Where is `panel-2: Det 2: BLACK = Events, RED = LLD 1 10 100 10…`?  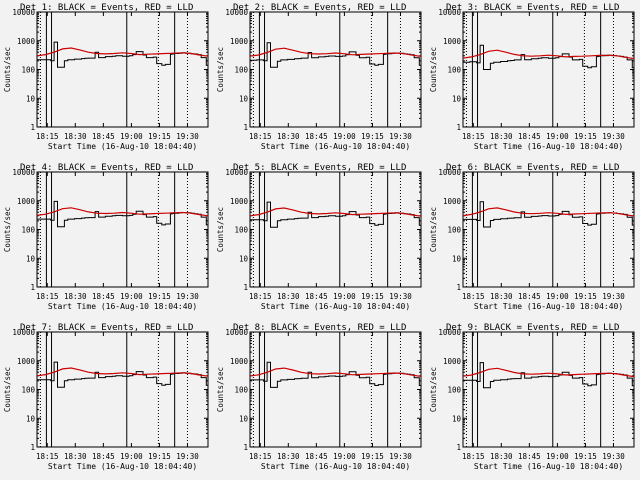
panel-2: Det 2: BLACK = Events, RED = LLD 1 10 100 10… is located at coordinates (319, 77).